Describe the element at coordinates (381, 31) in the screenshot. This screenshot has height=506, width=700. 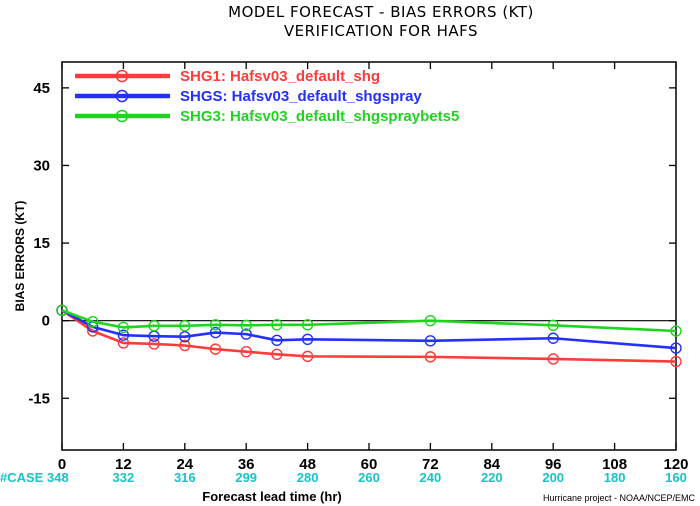
I see `chart-subtitle: VERIFICATION FOR HAFS` at that location.